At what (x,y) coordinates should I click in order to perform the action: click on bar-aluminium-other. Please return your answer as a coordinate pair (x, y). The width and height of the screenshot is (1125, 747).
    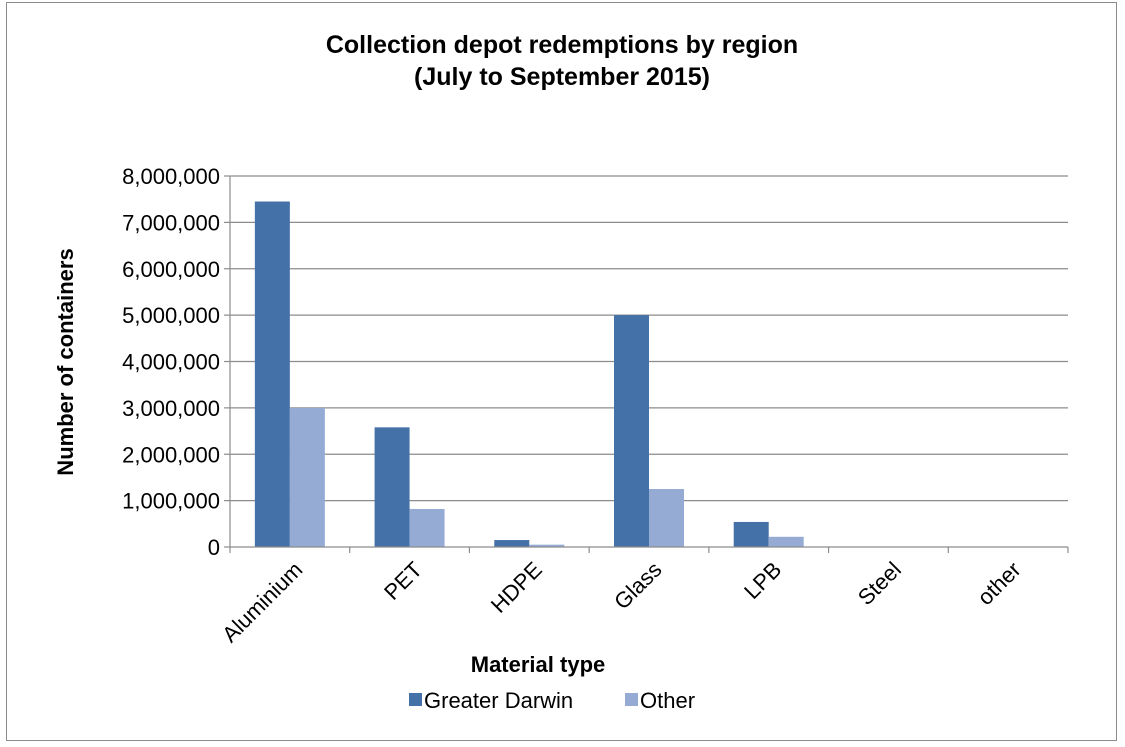
    Looking at the image, I should click on (307, 477).